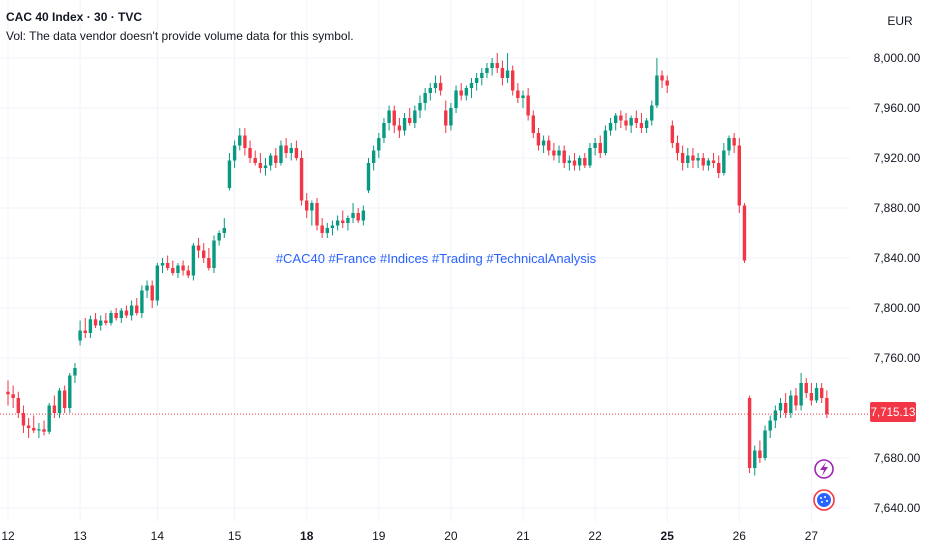 The image size is (932, 555). I want to click on x-tick-label: 26, so click(740, 536).